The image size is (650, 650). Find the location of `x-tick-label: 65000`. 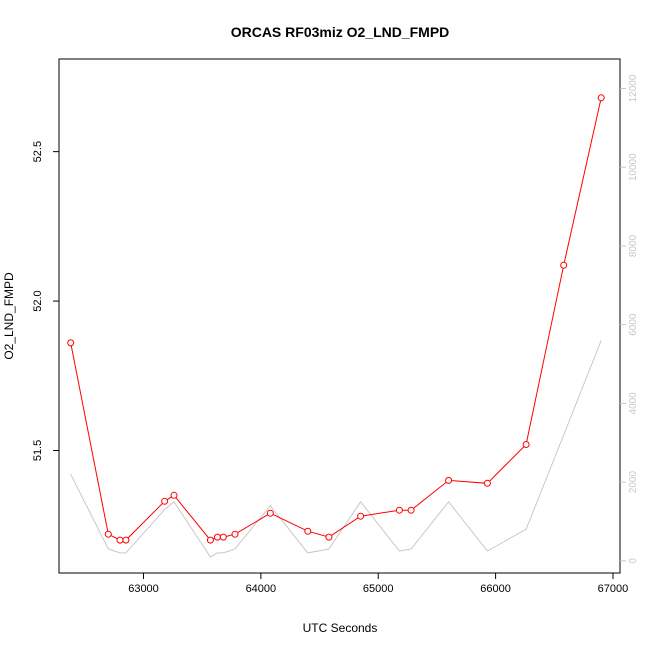

x-tick-label: 65000 is located at coordinates (378, 589).